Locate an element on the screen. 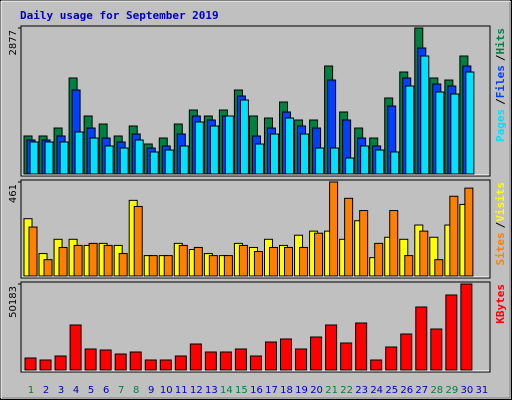  x-tick-label: 5 is located at coordinates (91, 390).